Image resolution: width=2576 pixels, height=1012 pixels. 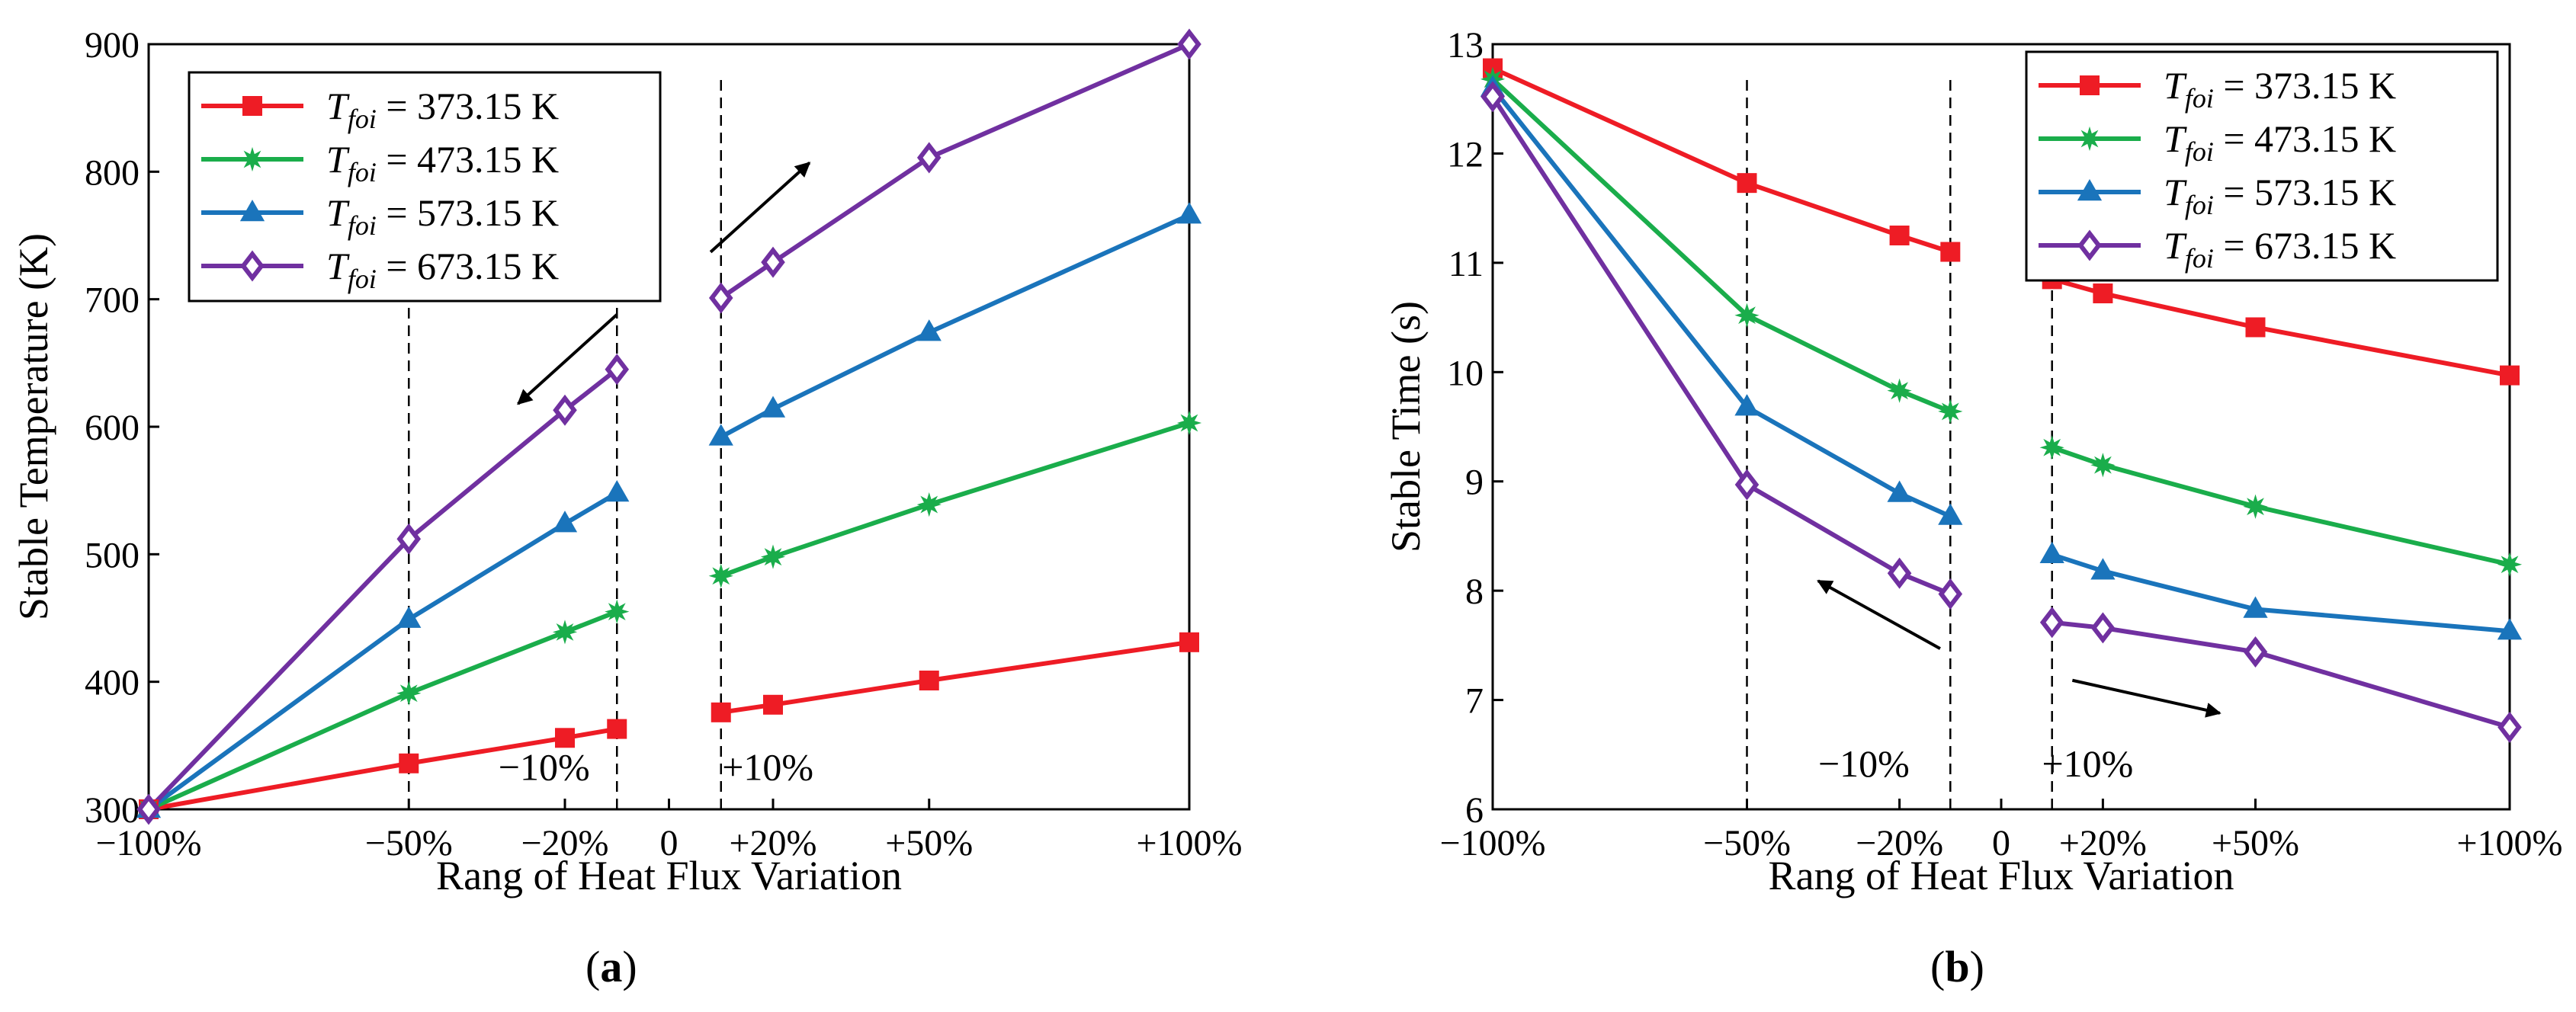 What do you see at coordinates (1864, 763) in the screenshot?
I see `chartb-annotation-label: −10%` at bounding box center [1864, 763].